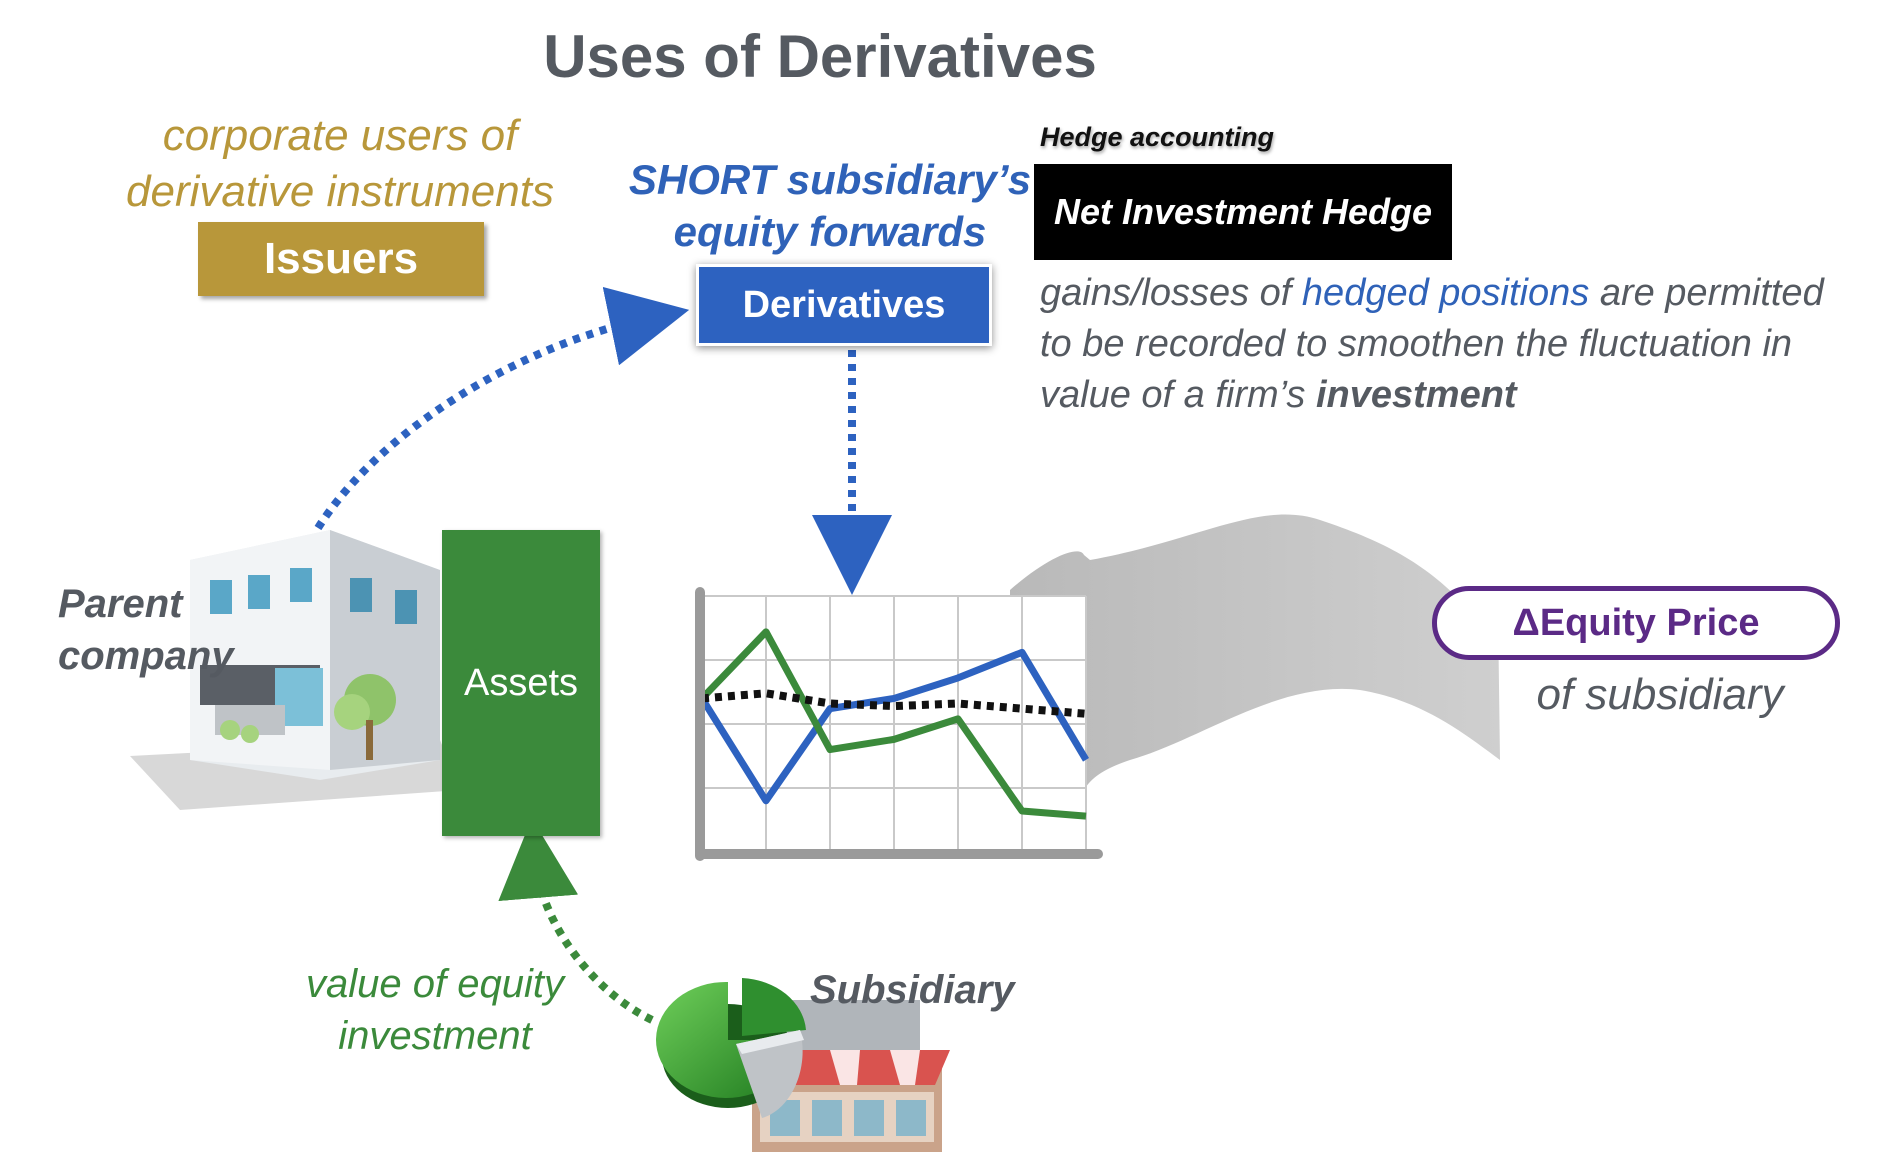 Image resolution: width=1894 pixels, height=1152 pixels. Describe the element at coordinates (844, 305) in the screenshot. I see `derivatives-box: Derivatives` at that location.